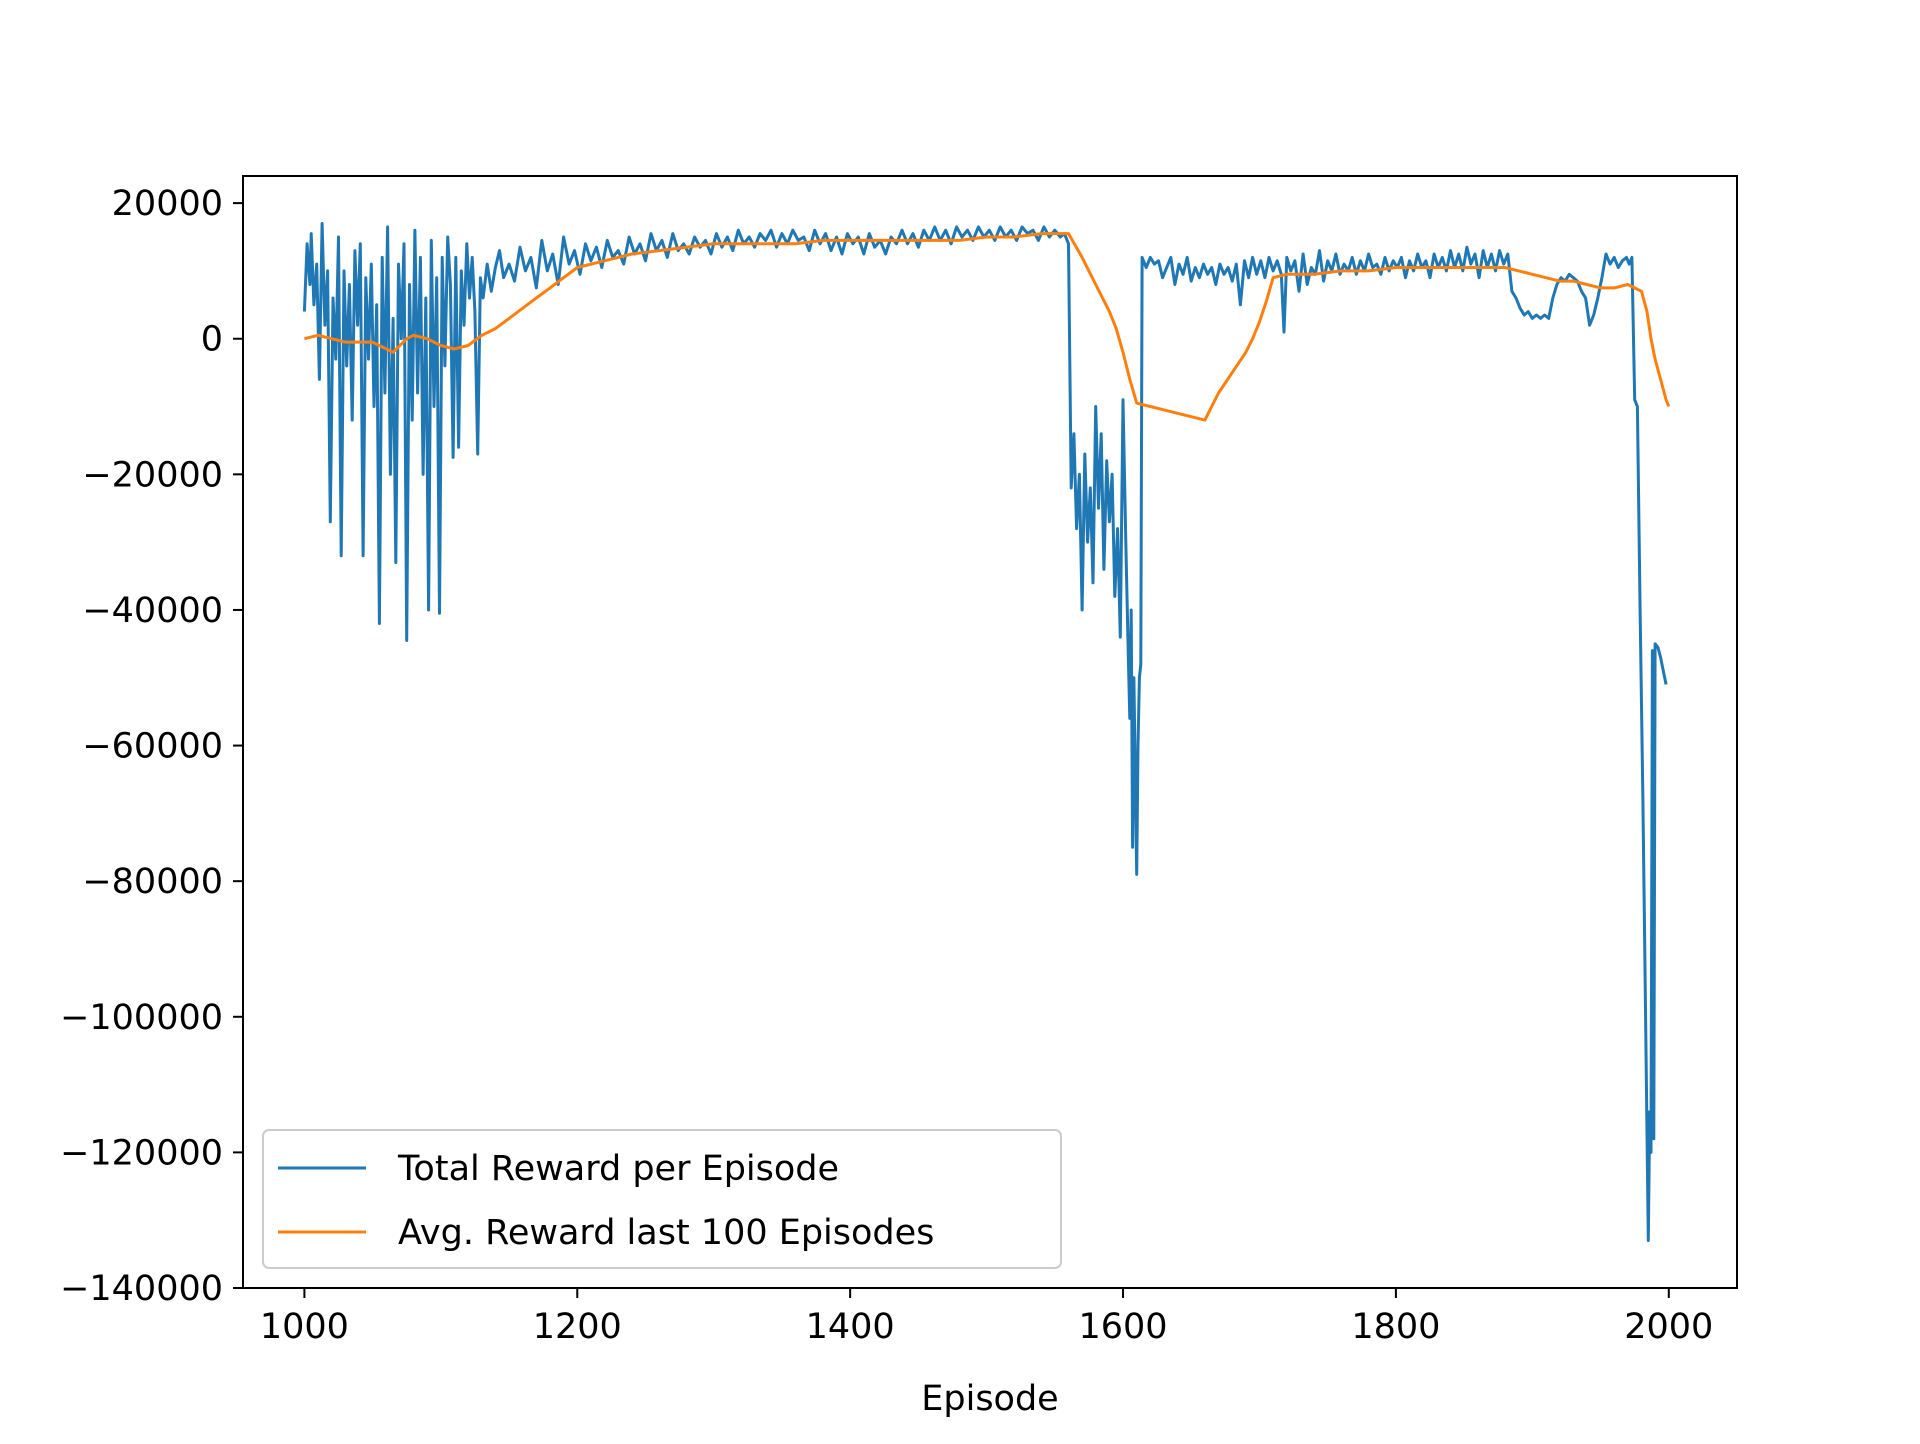 The image size is (1920, 1444). Describe the element at coordinates (152, 475) in the screenshot. I see `y-tick-label: −20000` at that location.